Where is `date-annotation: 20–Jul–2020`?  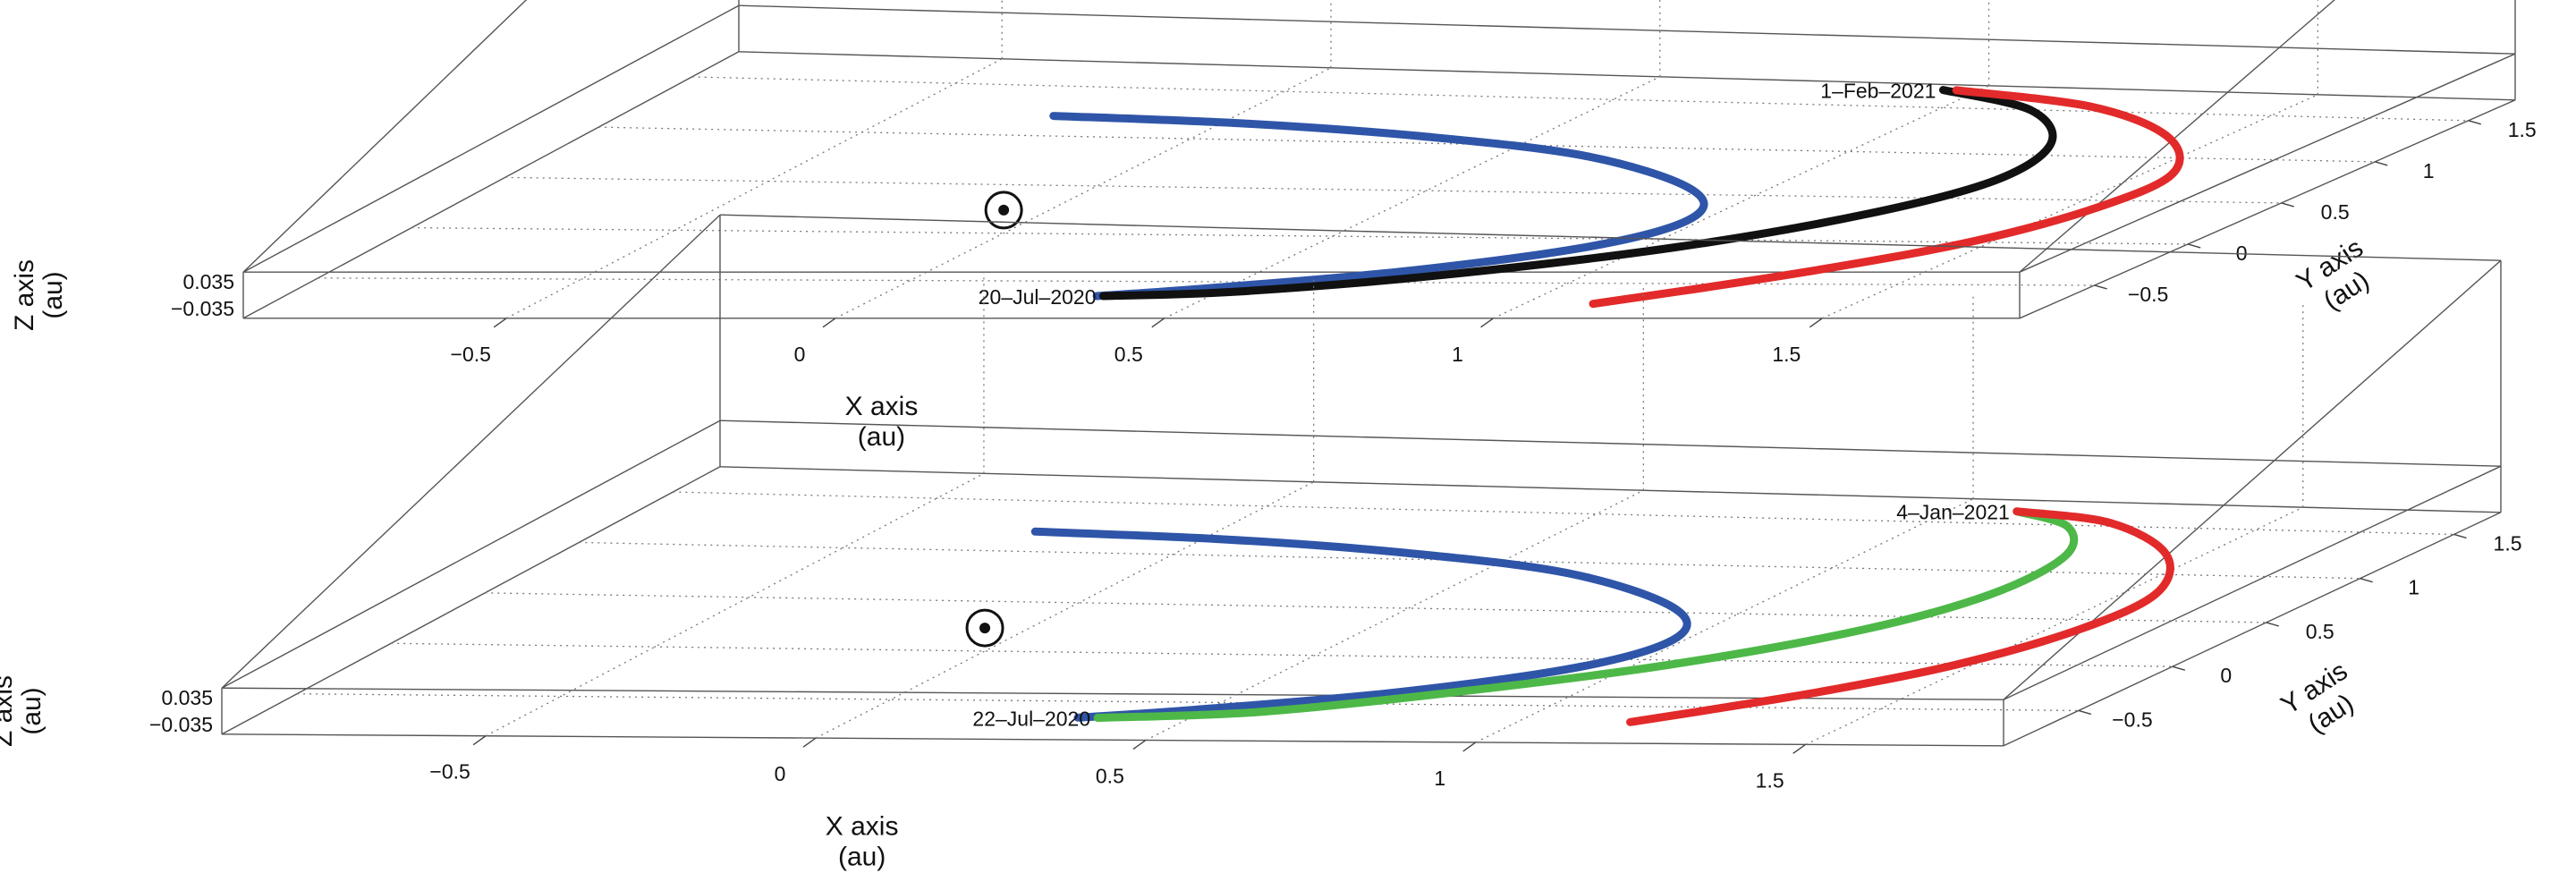
date-annotation: 20–Jul–2020 is located at coordinates (1038, 297).